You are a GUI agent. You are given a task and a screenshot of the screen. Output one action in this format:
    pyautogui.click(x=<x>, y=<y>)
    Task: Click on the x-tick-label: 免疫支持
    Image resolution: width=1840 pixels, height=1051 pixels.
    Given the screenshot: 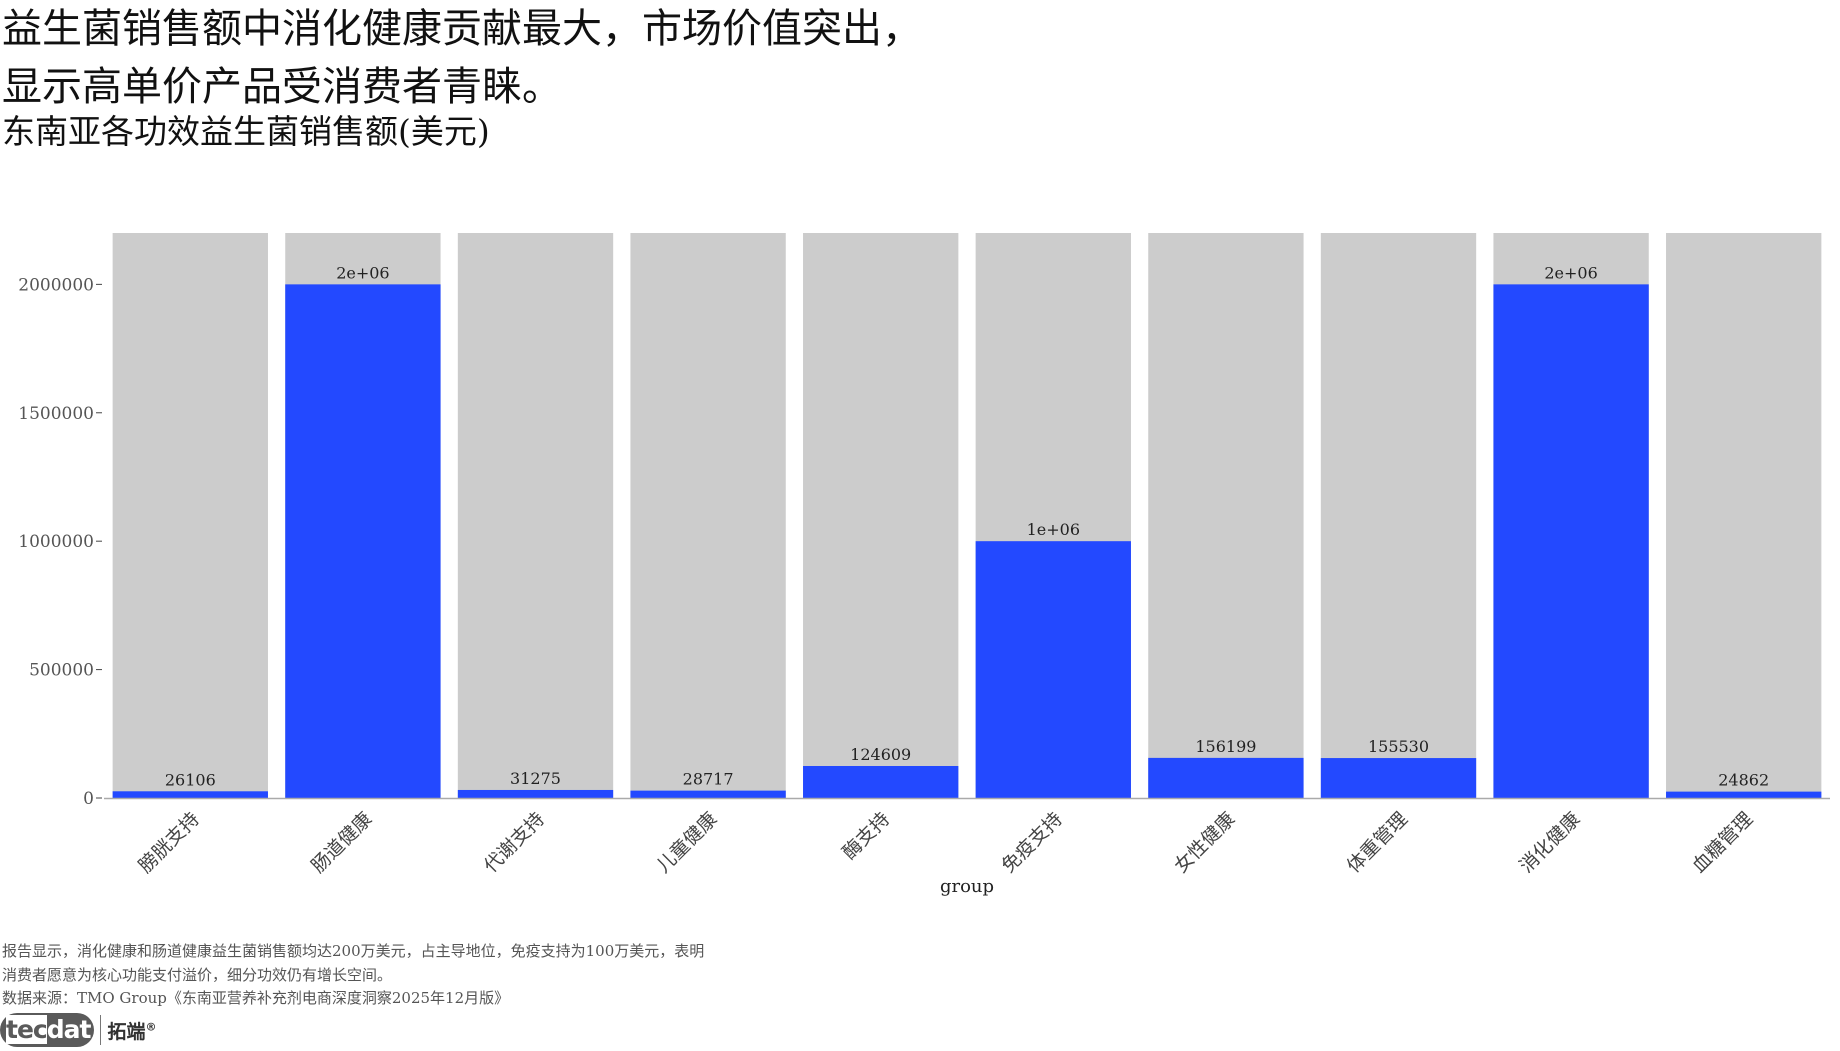 What is the action you would take?
    pyautogui.click(x=1032, y=842)
    